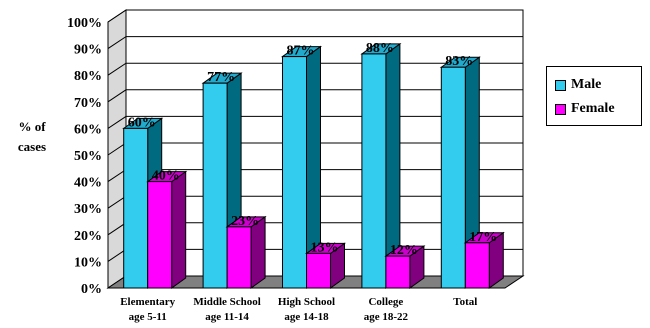 Image resolution: width=650 pixels, height=328 pixels. Describe the element at coordinates (465, 302) in the screenshot. I see `x-category-label: Total` at that location.